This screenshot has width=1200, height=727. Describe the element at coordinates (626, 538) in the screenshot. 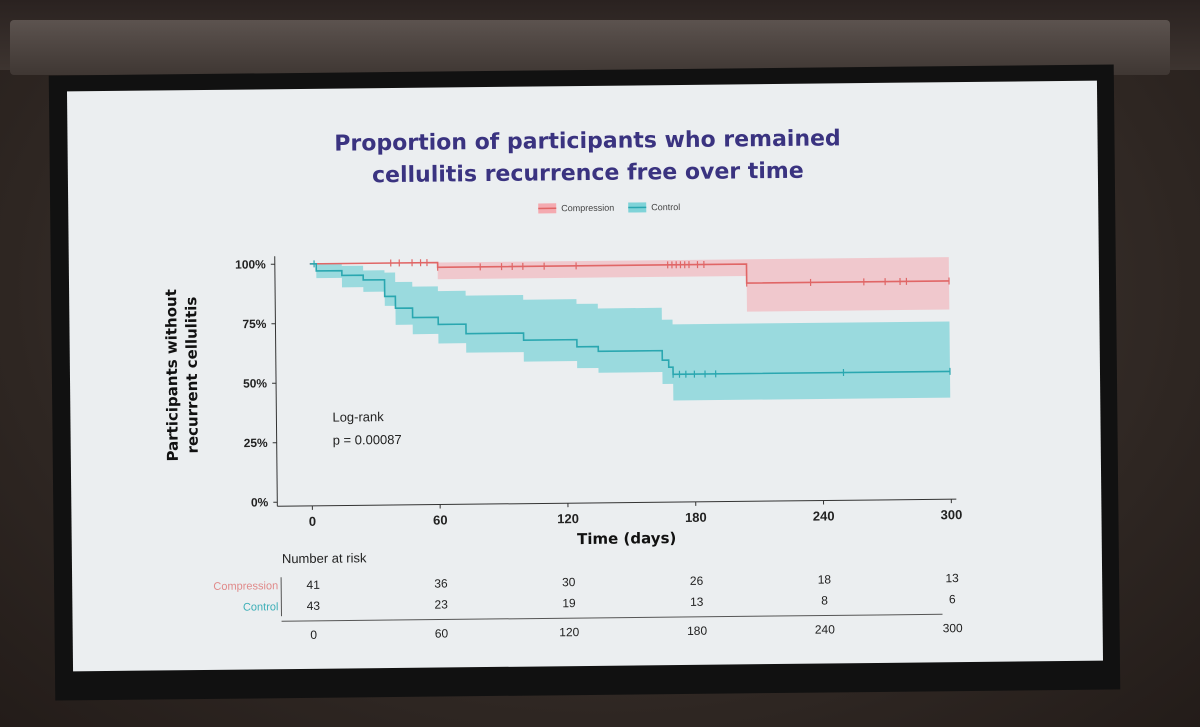

I see `x-axis-title: Time (days)` at that location.